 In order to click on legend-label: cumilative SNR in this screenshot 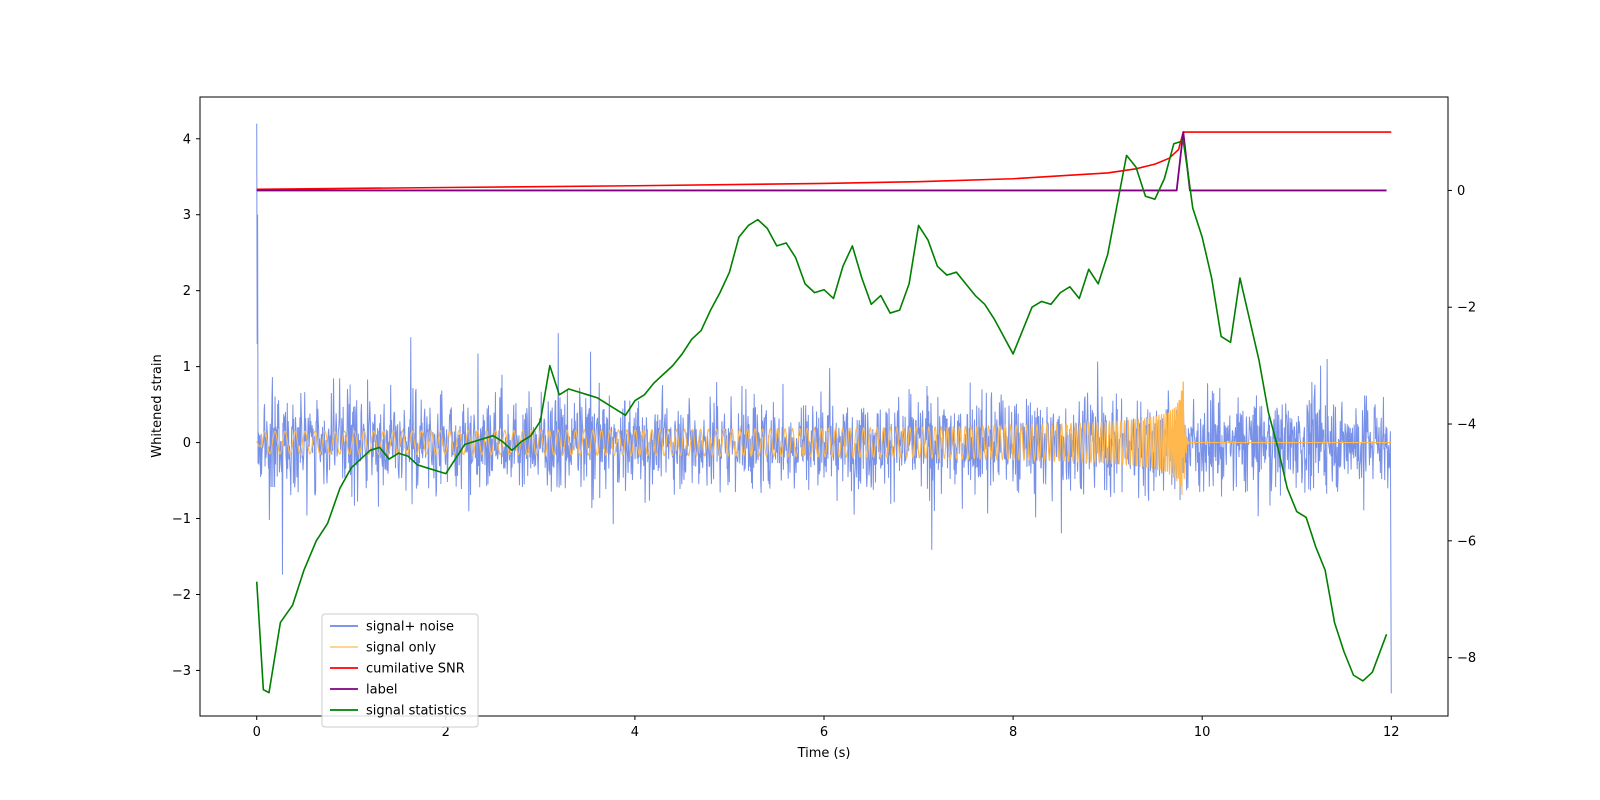, I will do `click(415, 669)`.